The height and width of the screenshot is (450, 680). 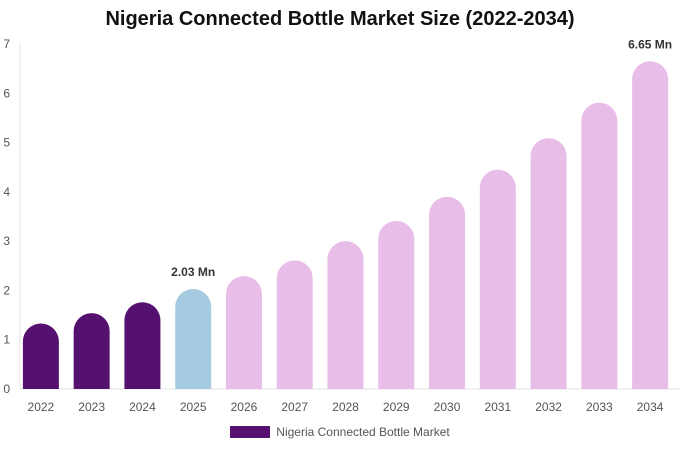 I want to click on bar-2029, so click(x=396, y=304).